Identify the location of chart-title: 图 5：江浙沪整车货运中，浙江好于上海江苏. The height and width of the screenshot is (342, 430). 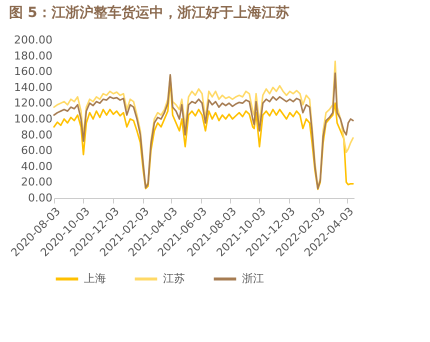
(149, 12).